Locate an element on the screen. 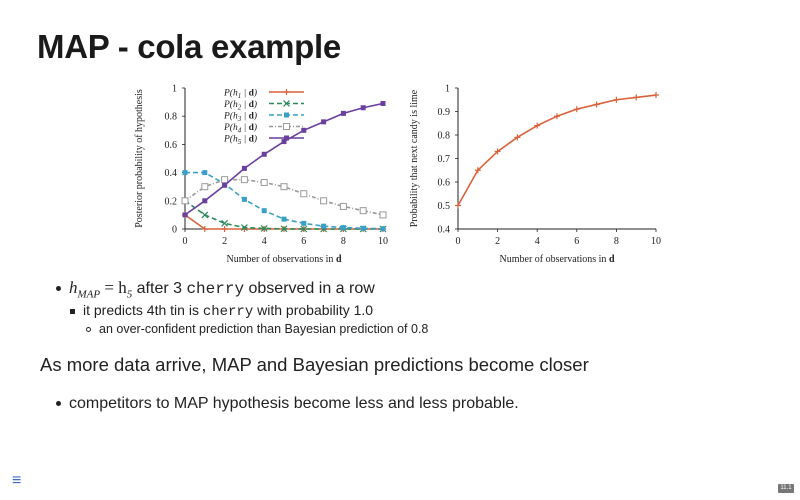 The height and width of the screenshot is (500, 800). slide-title: MAP - cola example is located at coordinates (189, 46).